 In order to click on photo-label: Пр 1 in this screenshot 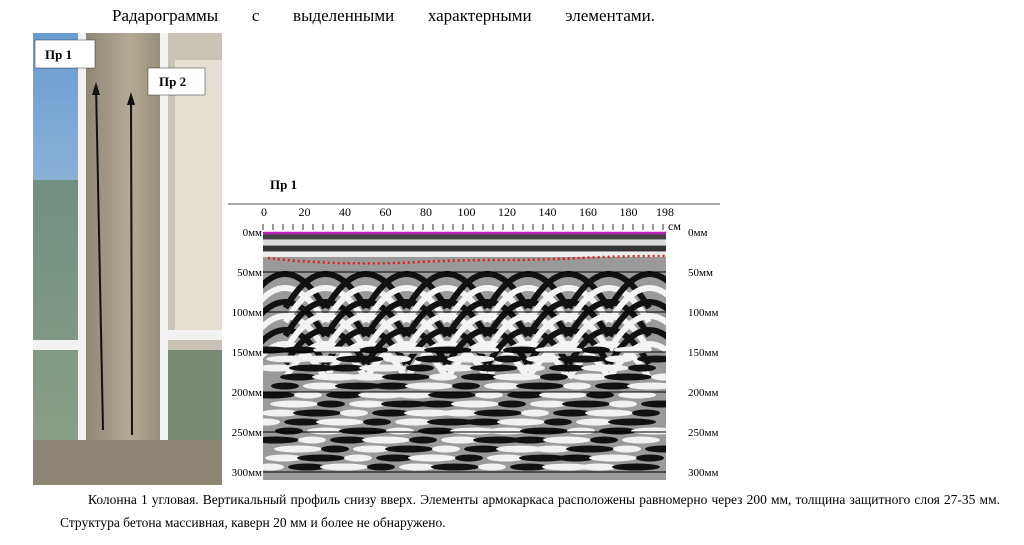, I will do `click(58, 54)`.